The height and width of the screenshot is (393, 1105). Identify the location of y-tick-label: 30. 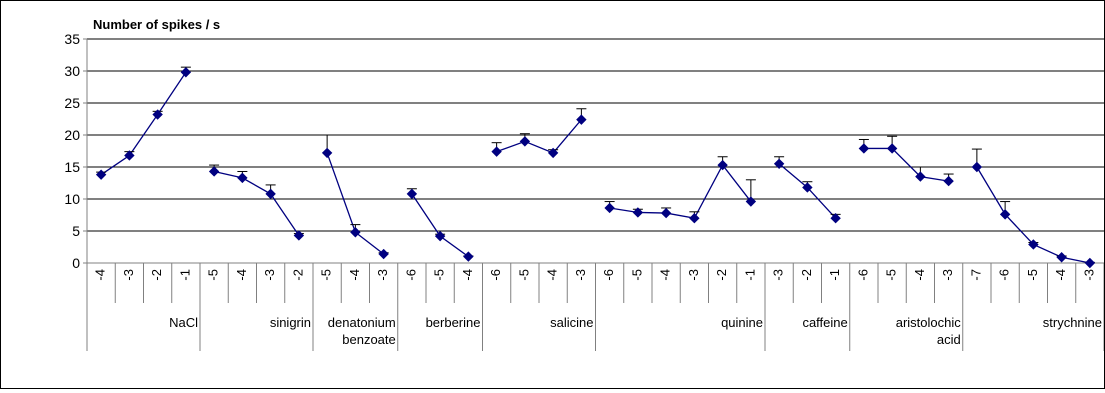
(72, 71).